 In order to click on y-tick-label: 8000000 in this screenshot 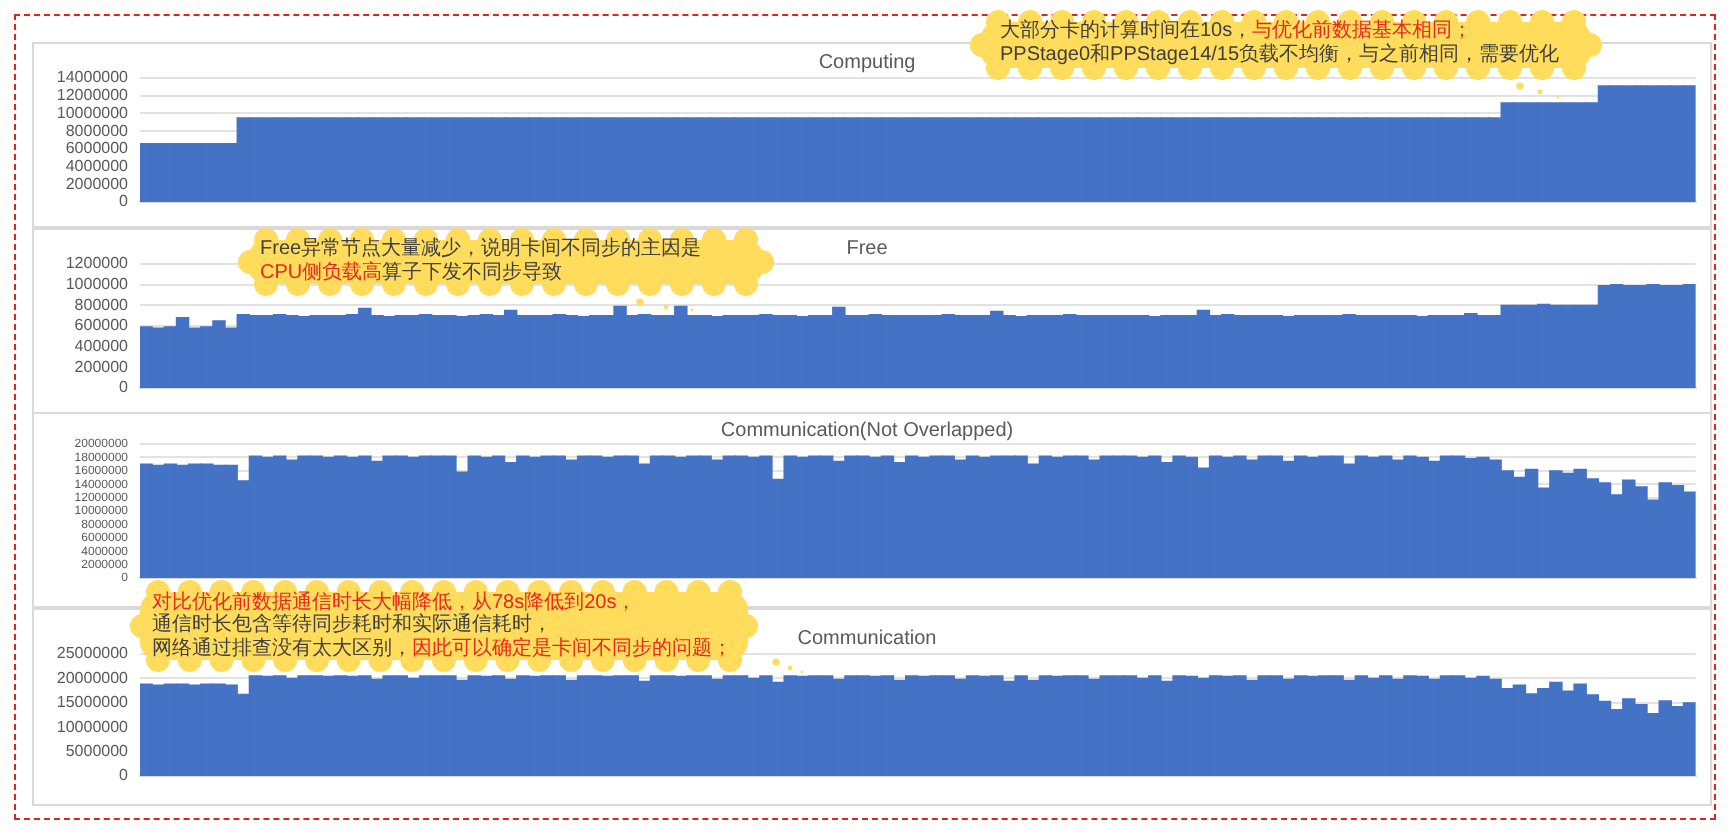, I will do `click(97, 130)`.